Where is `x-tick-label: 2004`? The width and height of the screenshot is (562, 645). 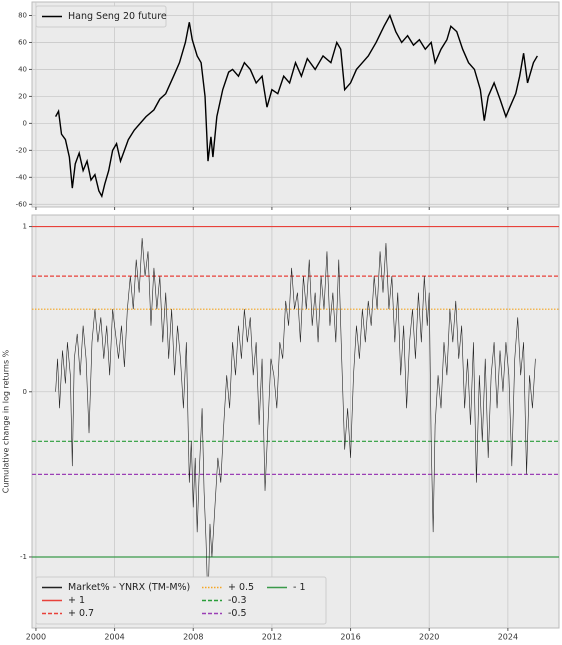
x-tick-label: 2004 is located at coordinates (114, 637).